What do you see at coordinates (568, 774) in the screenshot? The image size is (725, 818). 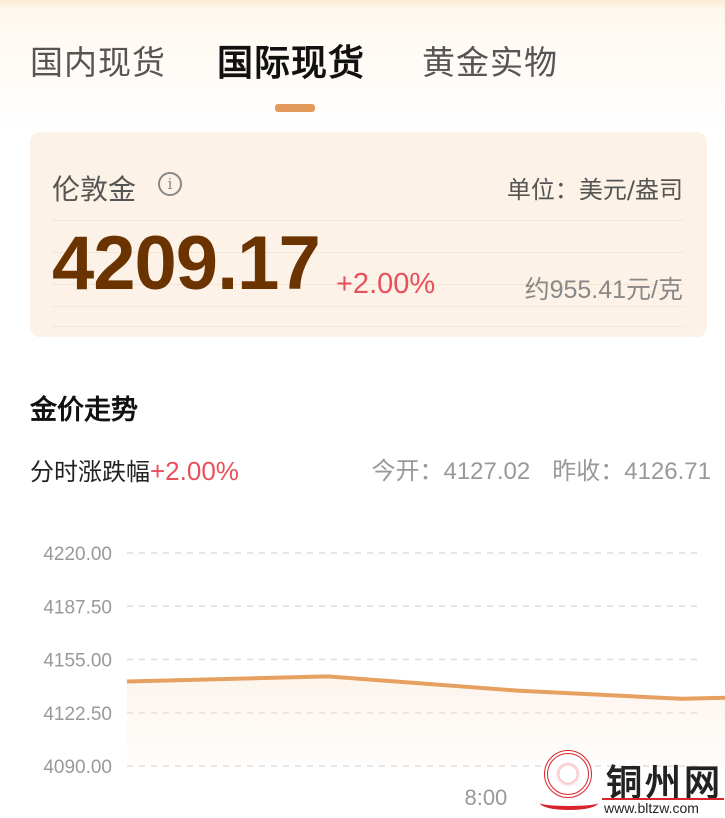 I see `watermark-seal-icon` at bounding box center [568, 774].